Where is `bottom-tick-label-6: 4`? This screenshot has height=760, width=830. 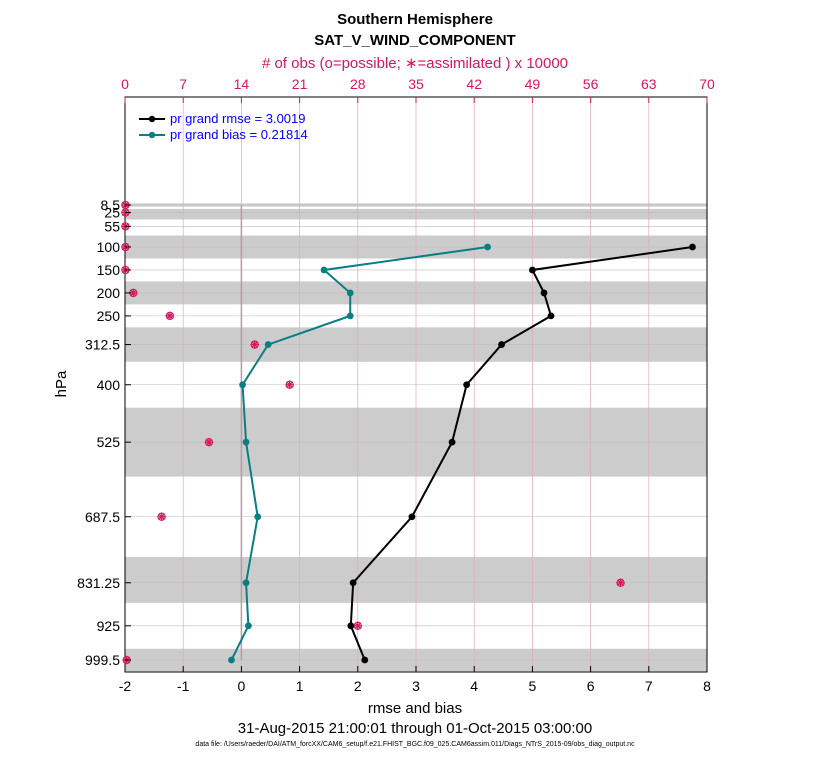
bottom-tick-label-6: 4 is located at coordinates (474, 686).